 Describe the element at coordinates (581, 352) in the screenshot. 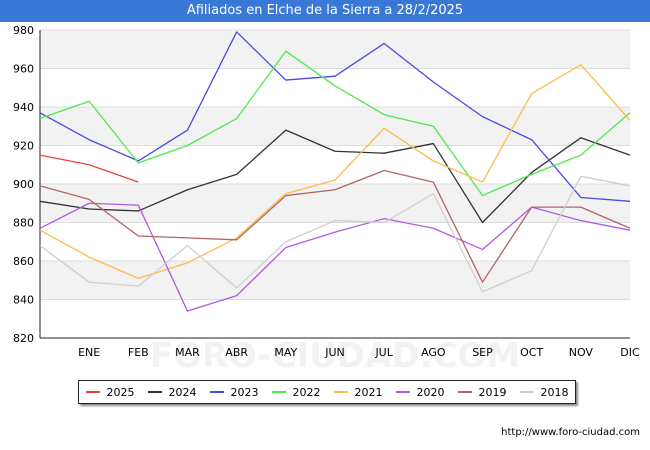

I see `x-tick-label: NOV` at that location.